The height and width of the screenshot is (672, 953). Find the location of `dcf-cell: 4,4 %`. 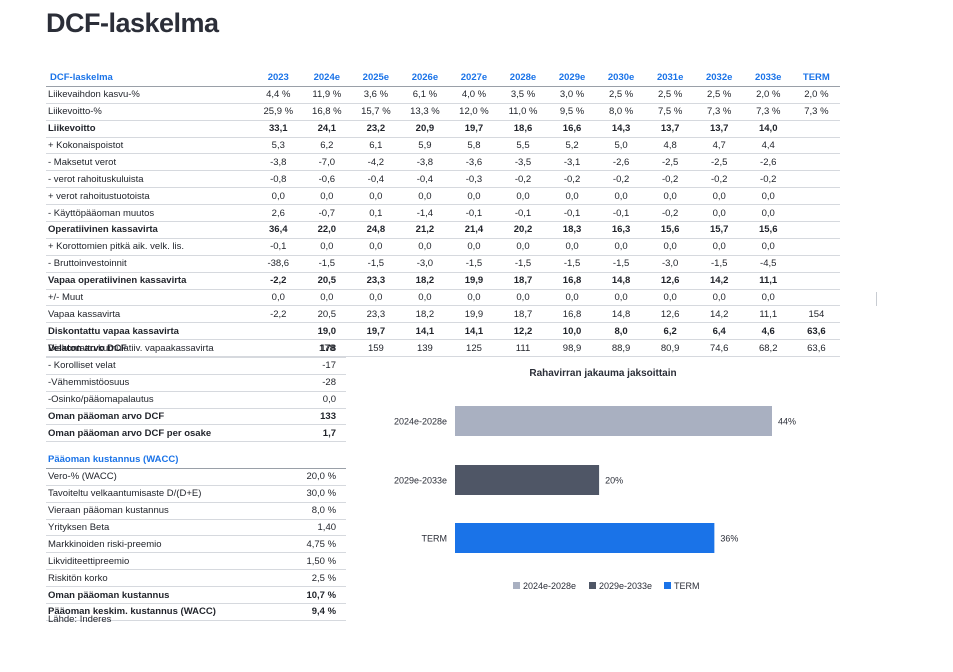

dcf-cell: 4,4 % is located at coordinates (278, 95).